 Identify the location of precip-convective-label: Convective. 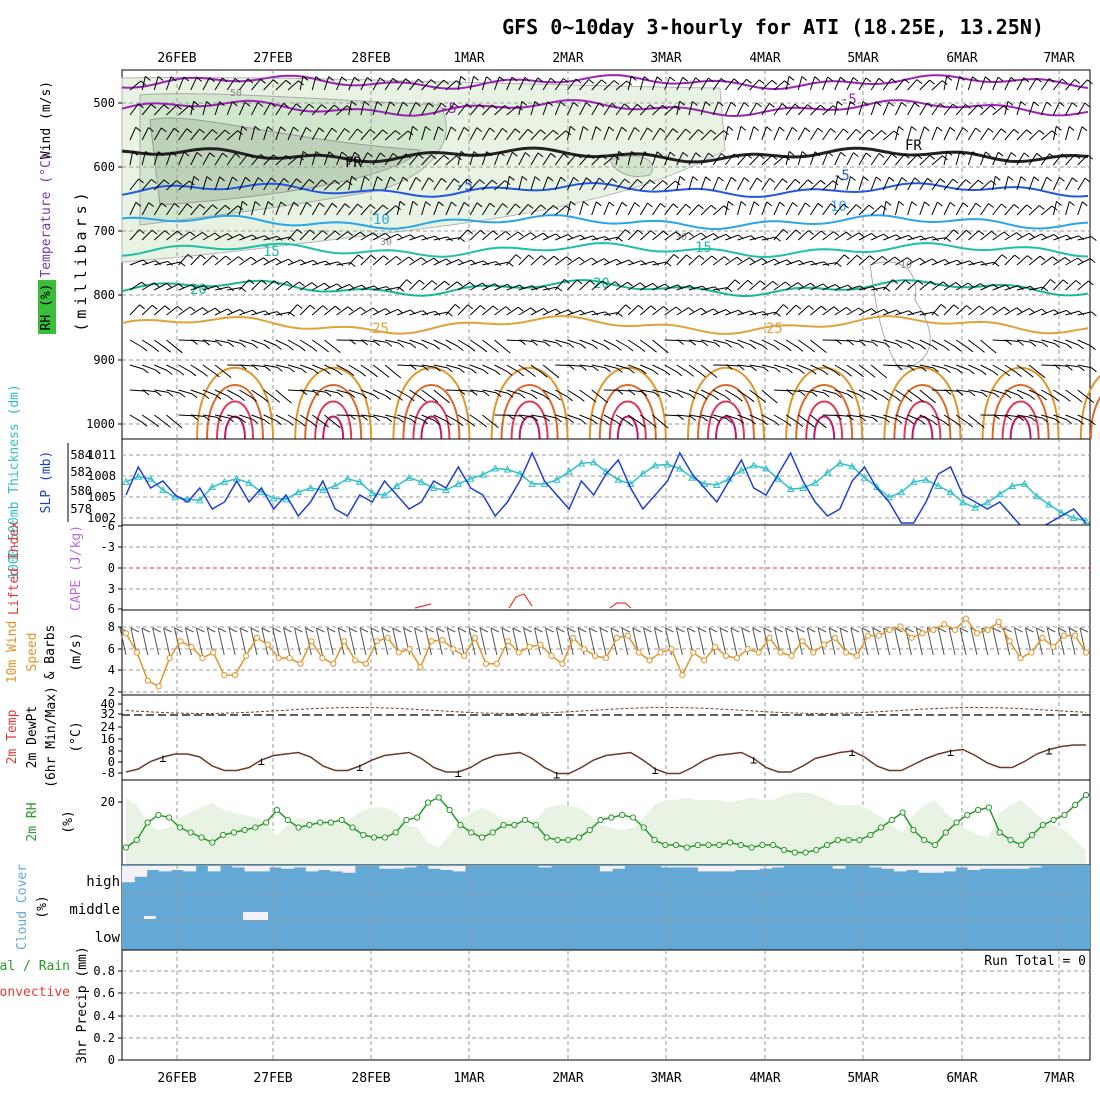
(35, 992).